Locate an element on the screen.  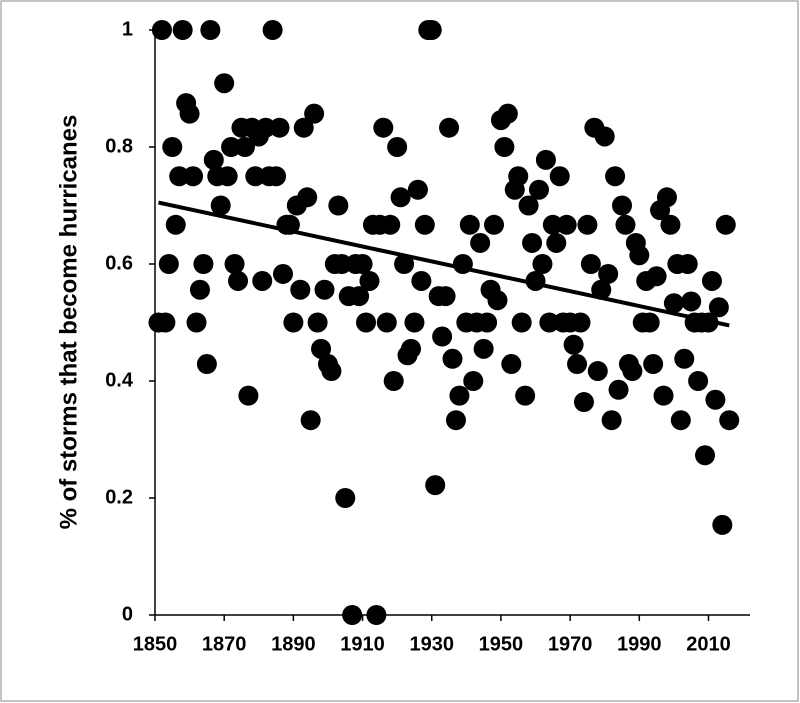
x-tick-label: 1910 is located at coordinates (362, 644).